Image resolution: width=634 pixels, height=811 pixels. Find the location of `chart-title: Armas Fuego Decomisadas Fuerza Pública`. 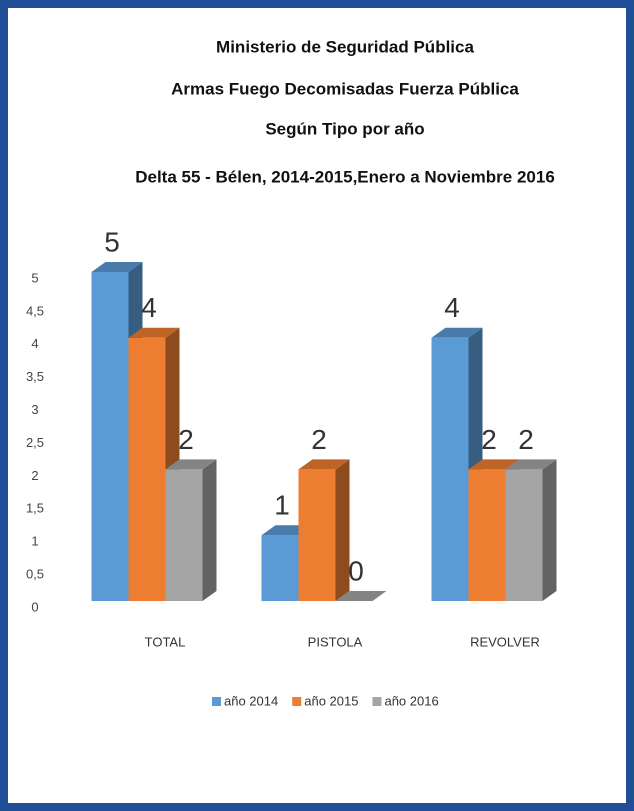

chart-title: Armas Fuego Decomisadas Fuerza Pública is located at coordinates (345, 88).